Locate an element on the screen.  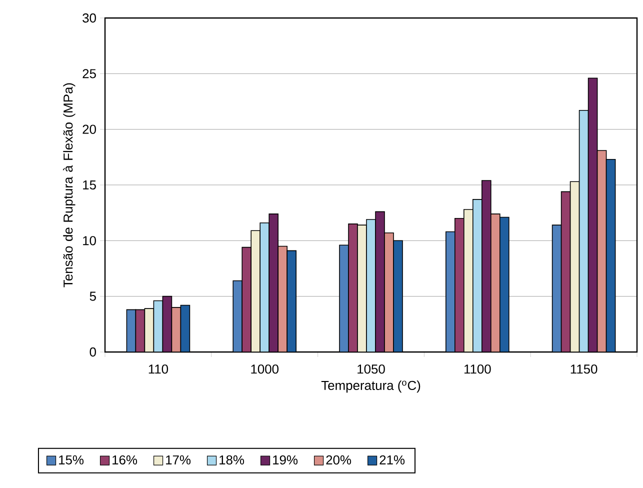
legend-label: 18% is located at coordinates (232, 460).